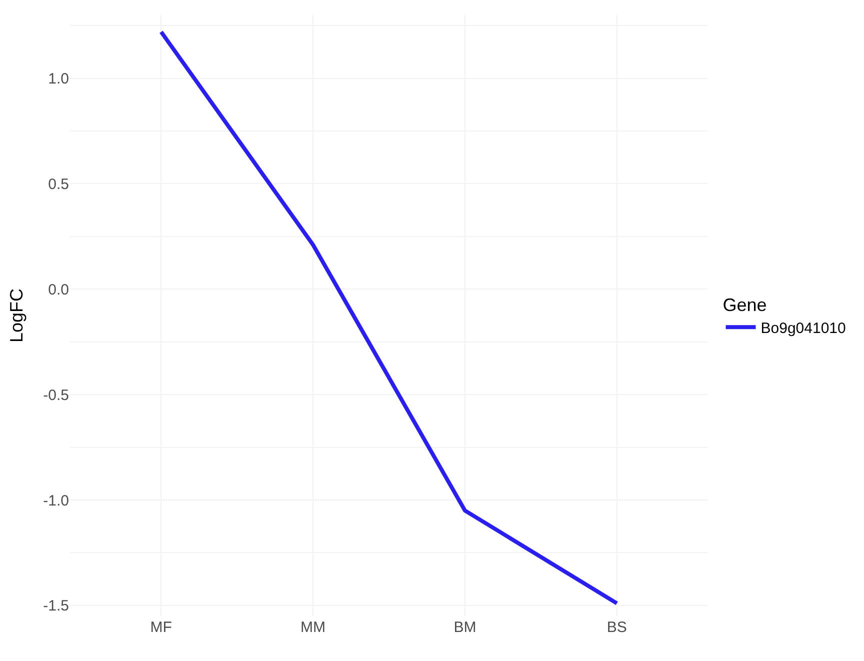  Describe the element at coordinates (313, 627) in the screenshot. I see `x-tick-label: MM` at that location.